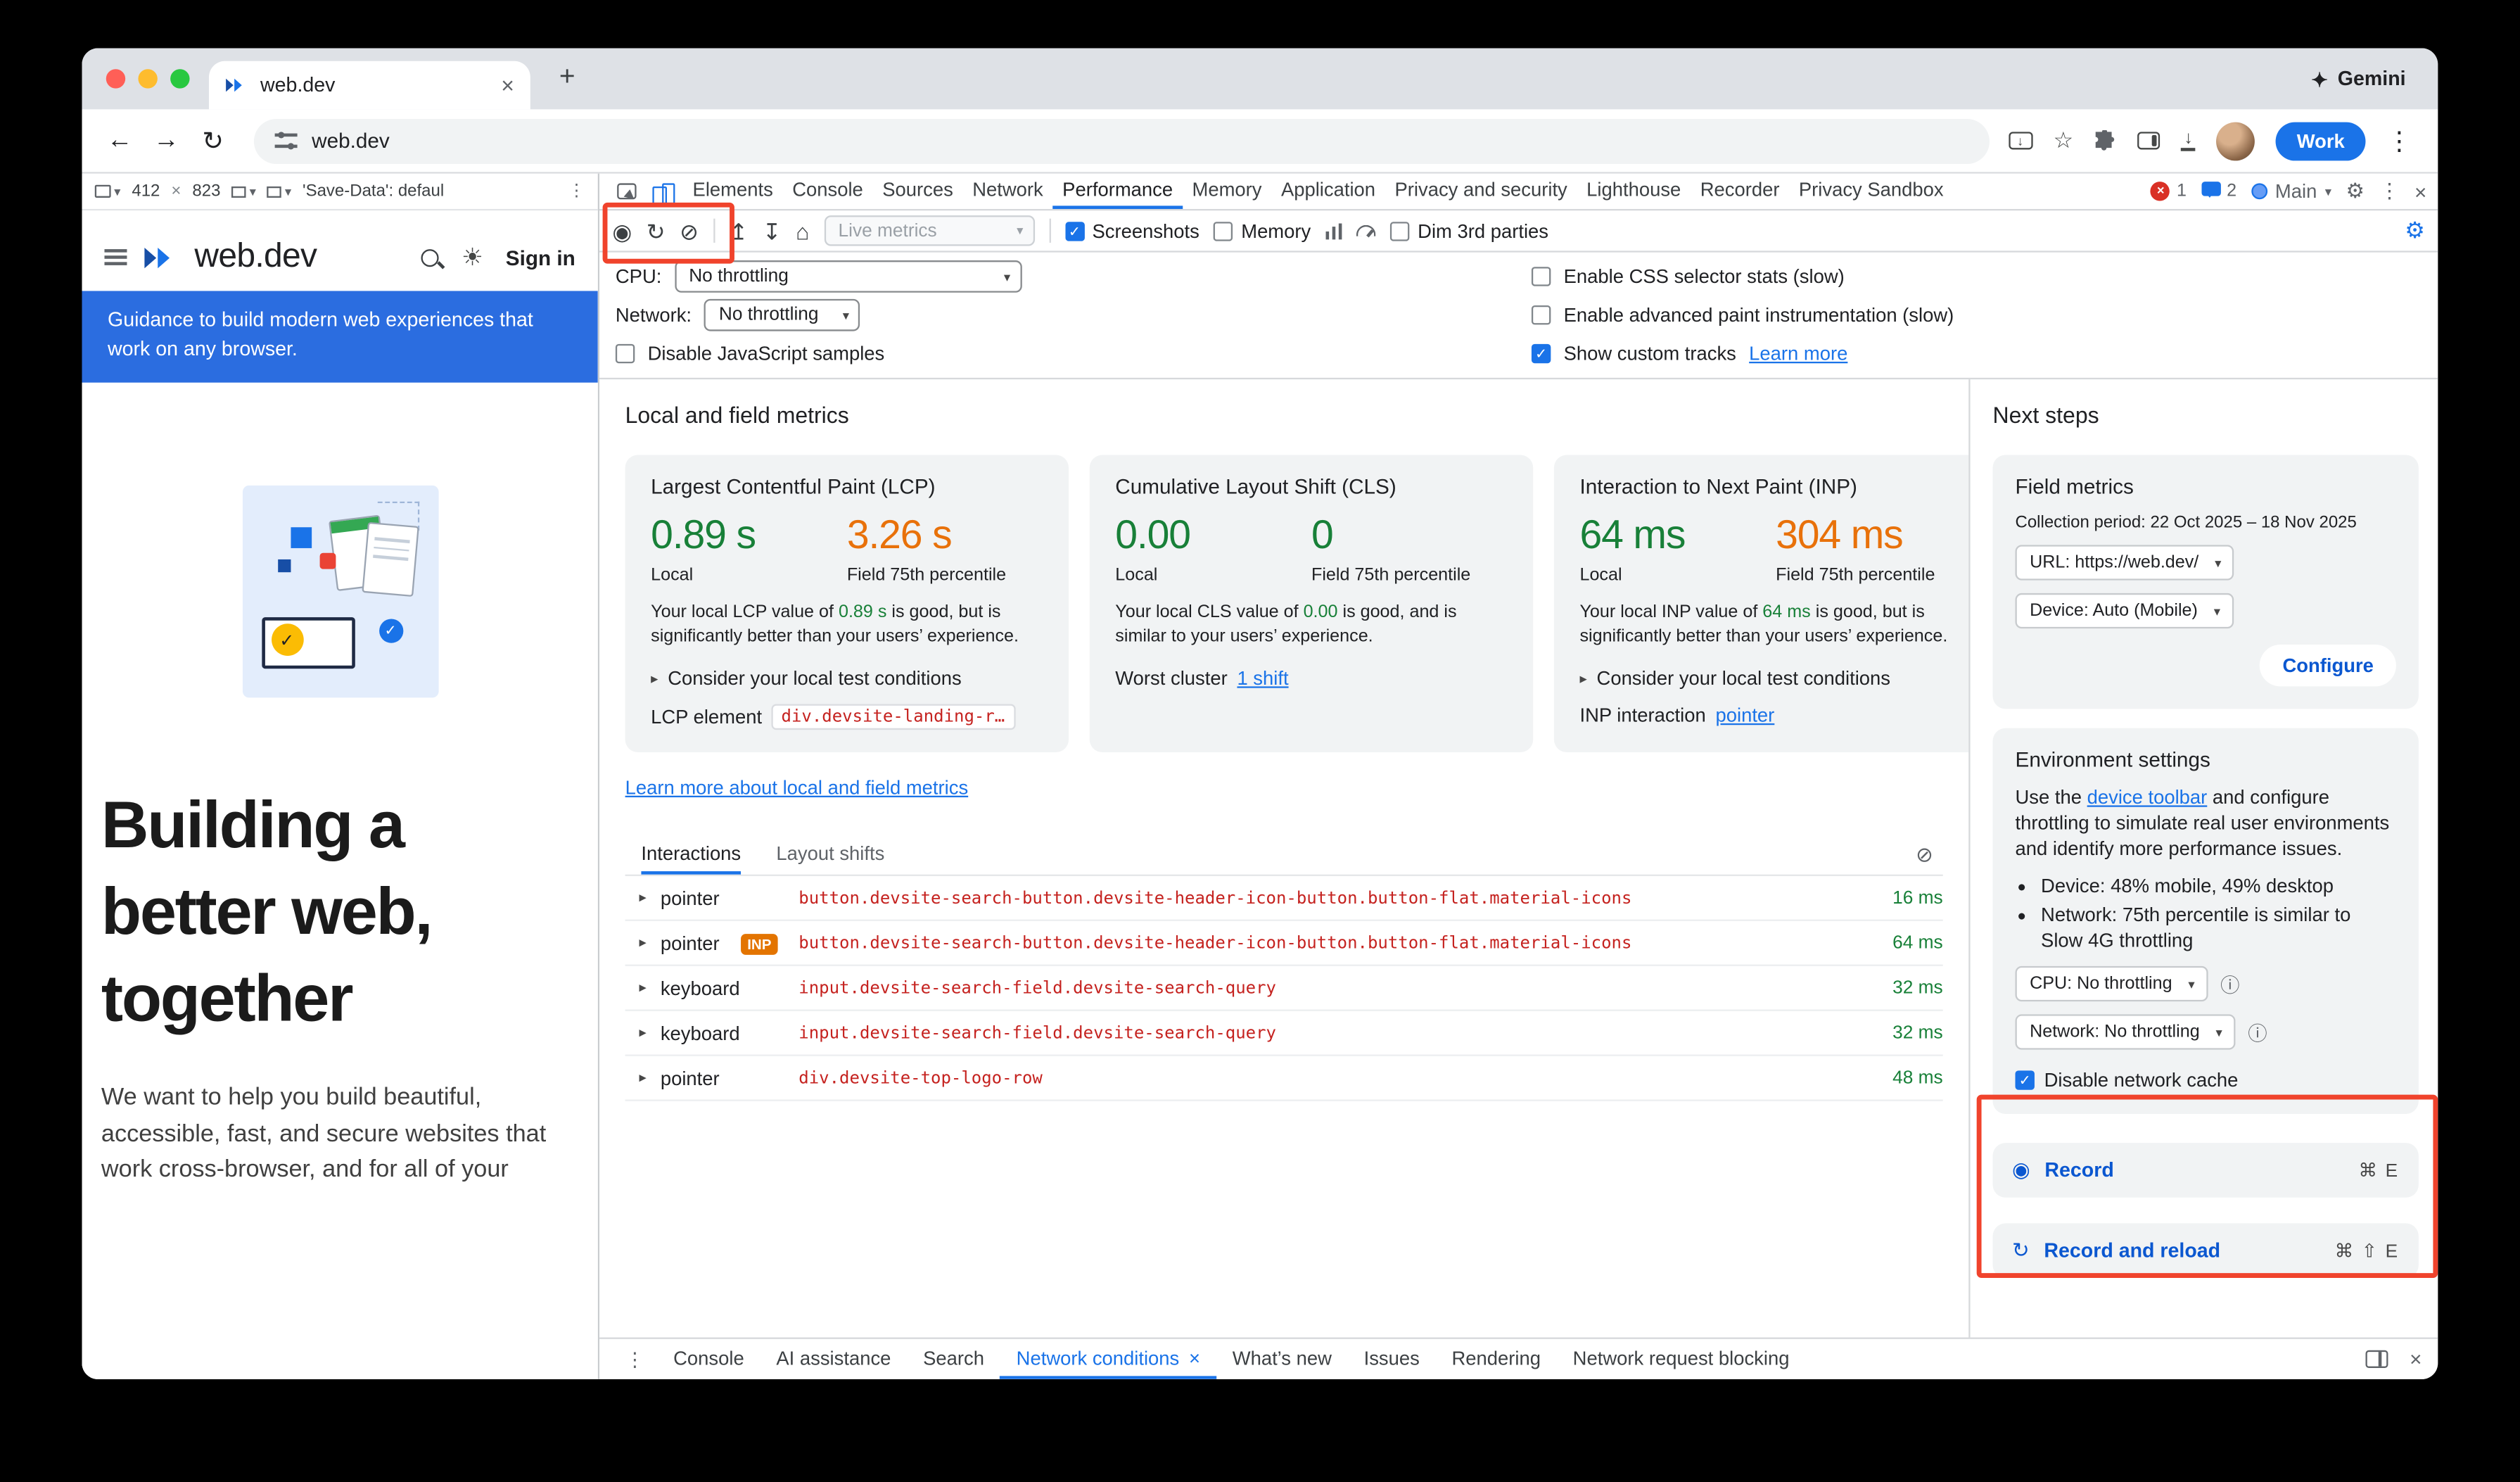 This screenshot has height=1482, width=2520. Describe the element at coordinates (1740, 189) in the screenshot. I see `tab-recorder: Recorder` at that location.